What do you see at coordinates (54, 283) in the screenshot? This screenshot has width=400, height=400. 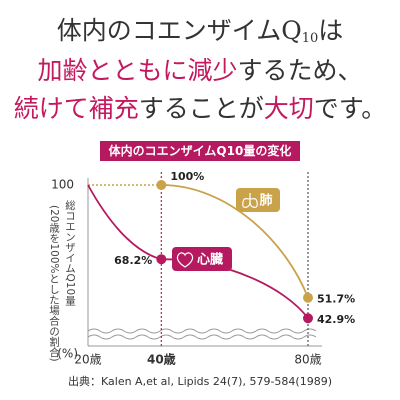 I see `y-axis-note: (20歳を100%とした場合の割合)` at bounding box center [54, 283].